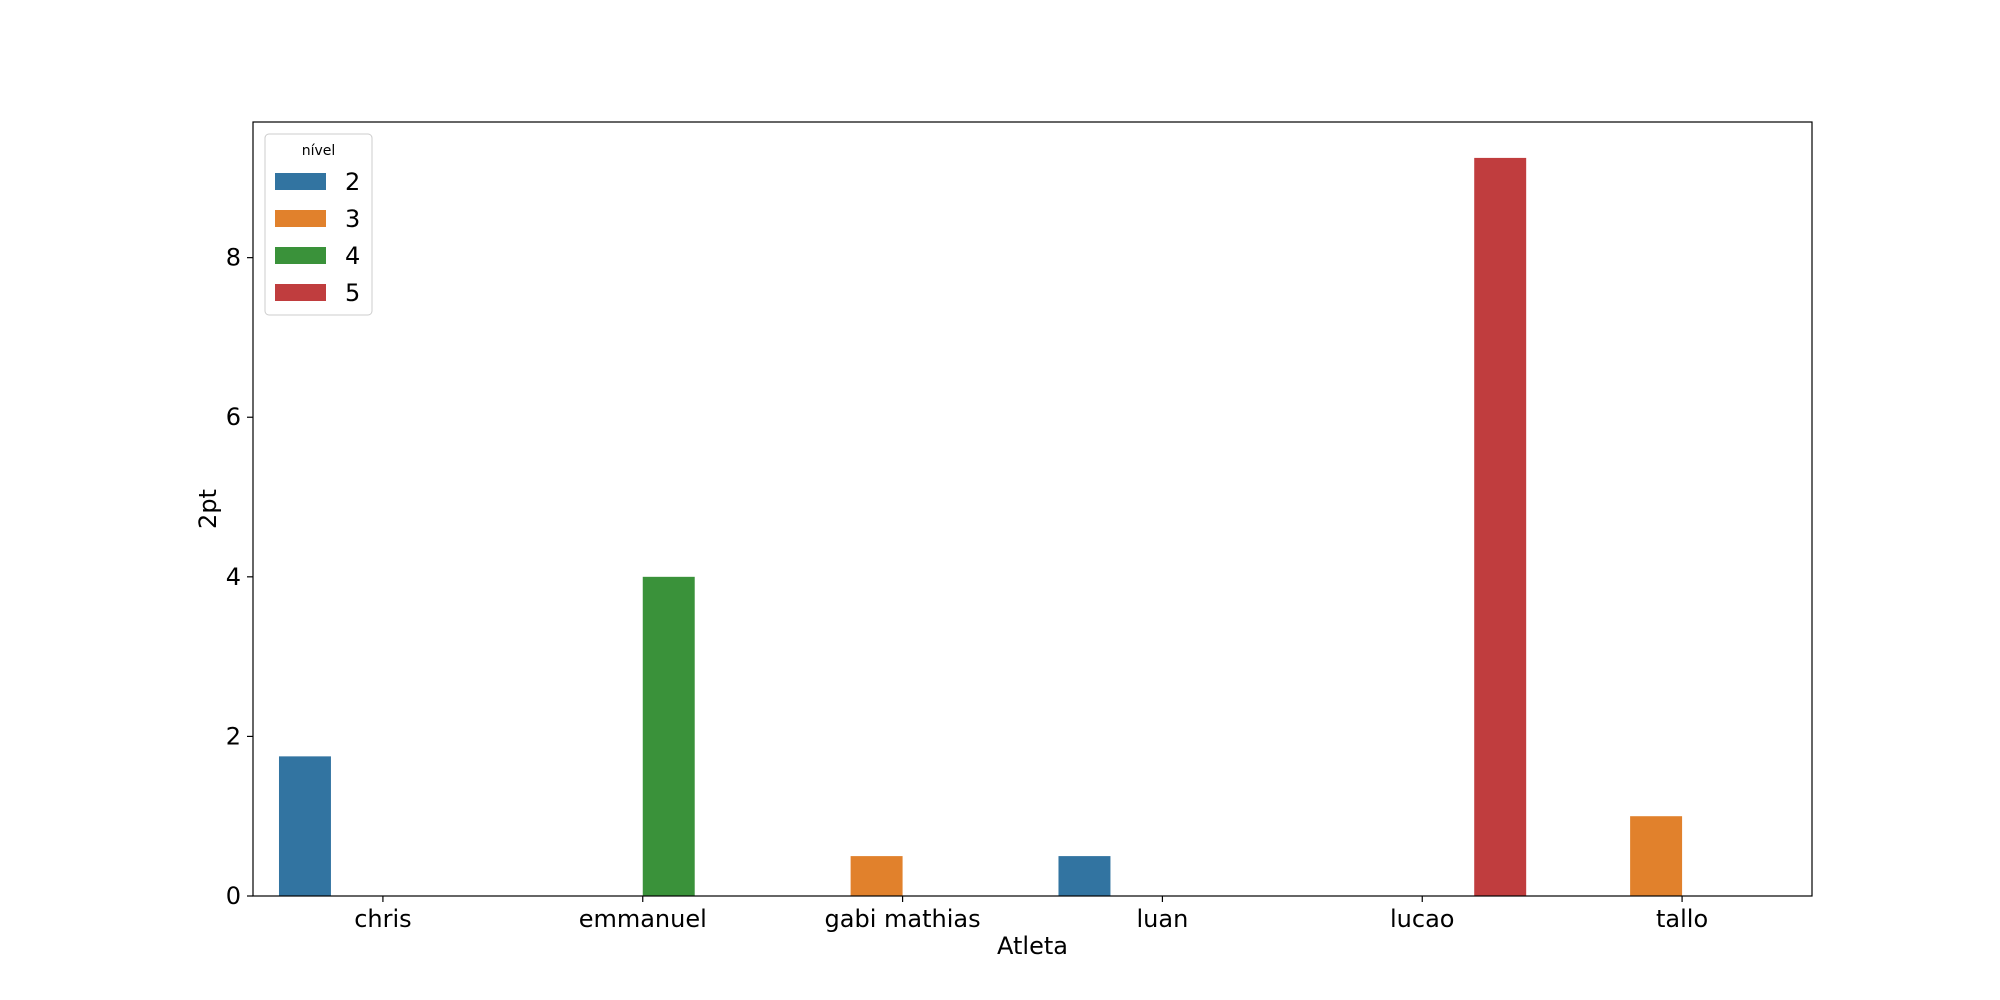 The image size is (2000, 1000). Describe the element at coordinates (317, 237) in the screenshot. I see `legend-entries: 2 3 4 5` at that location.